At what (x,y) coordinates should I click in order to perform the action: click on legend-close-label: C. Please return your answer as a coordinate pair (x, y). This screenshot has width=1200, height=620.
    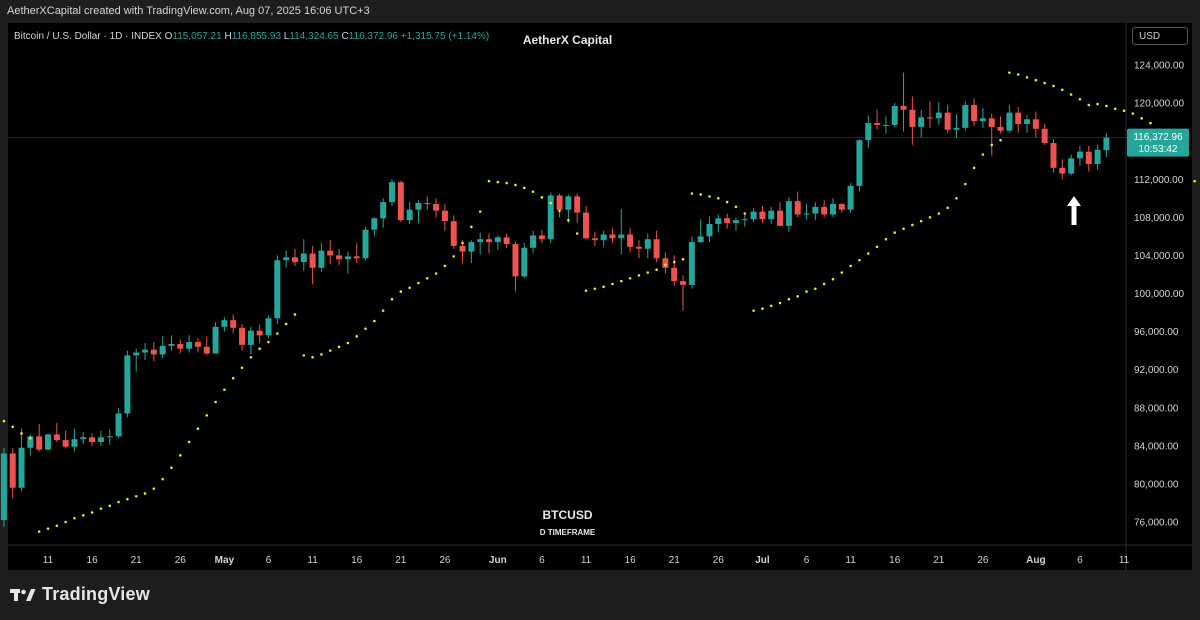
    Looking at the image, I should click on (345, 36).